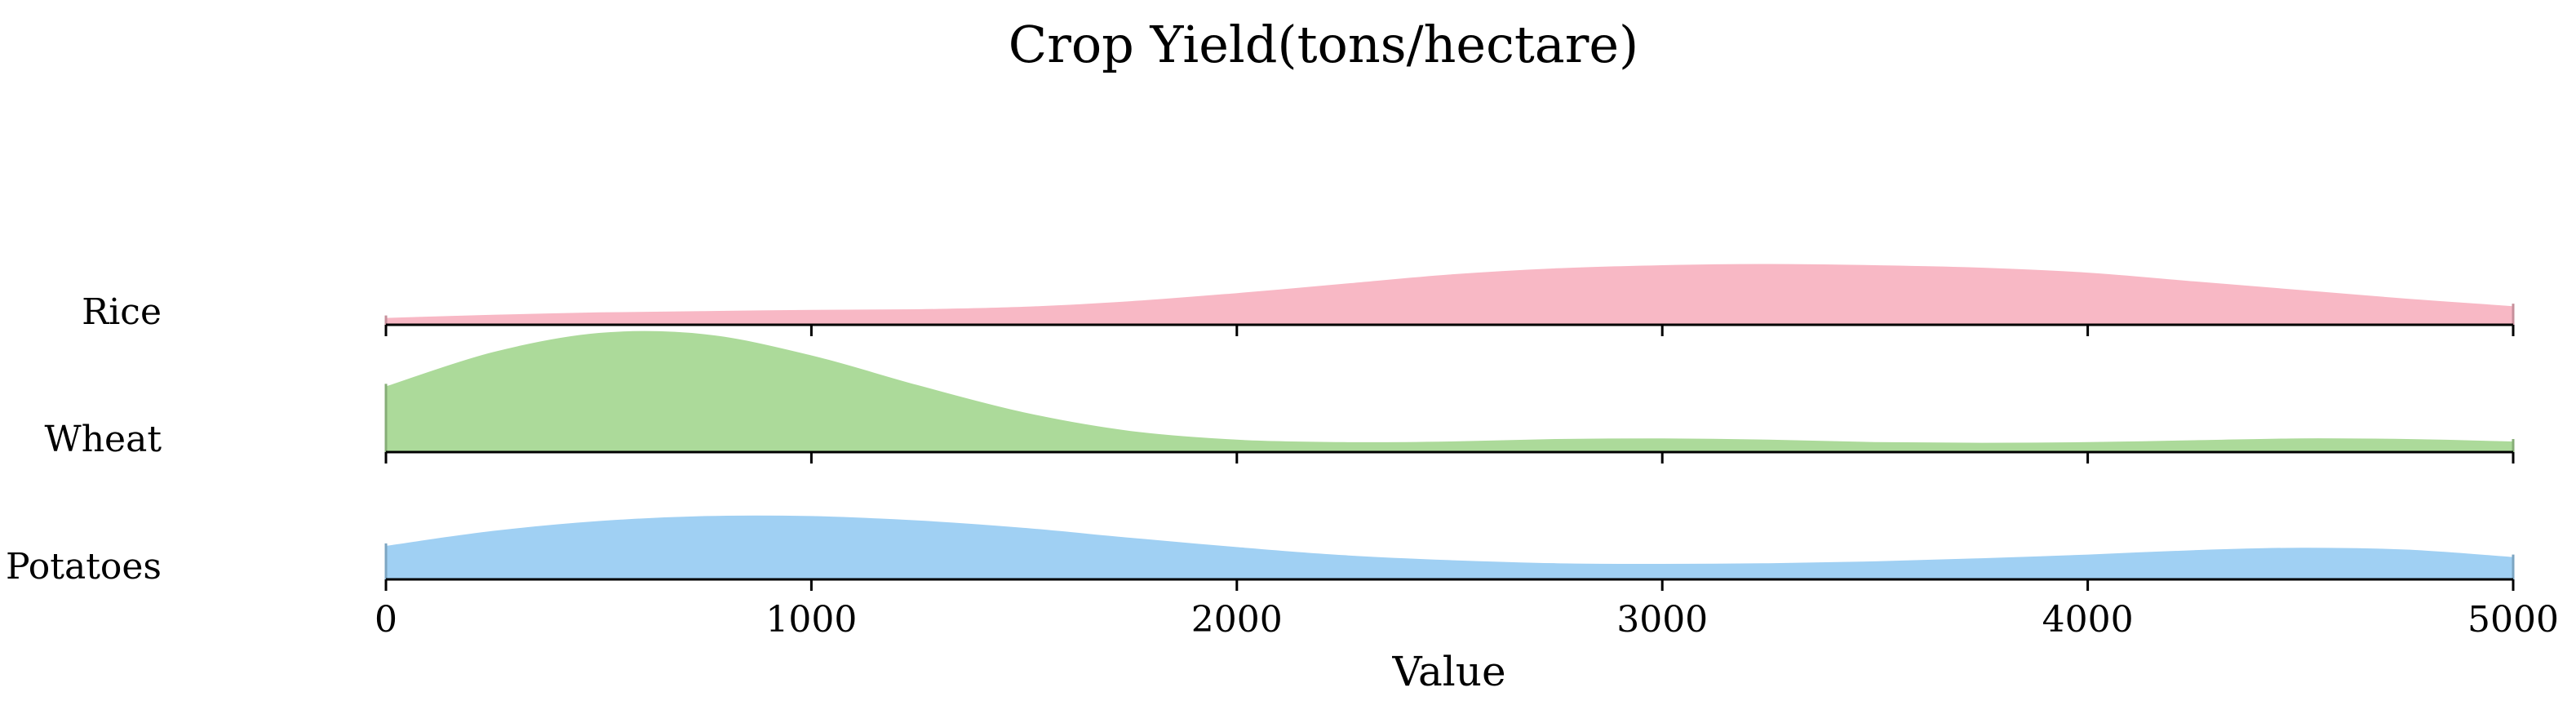 The image size is (2576, 723). What do you see at coordinates (103, 439) in the screenshot?
I see `row-label-wheat: Wheat` at bounding box center [103, 439].